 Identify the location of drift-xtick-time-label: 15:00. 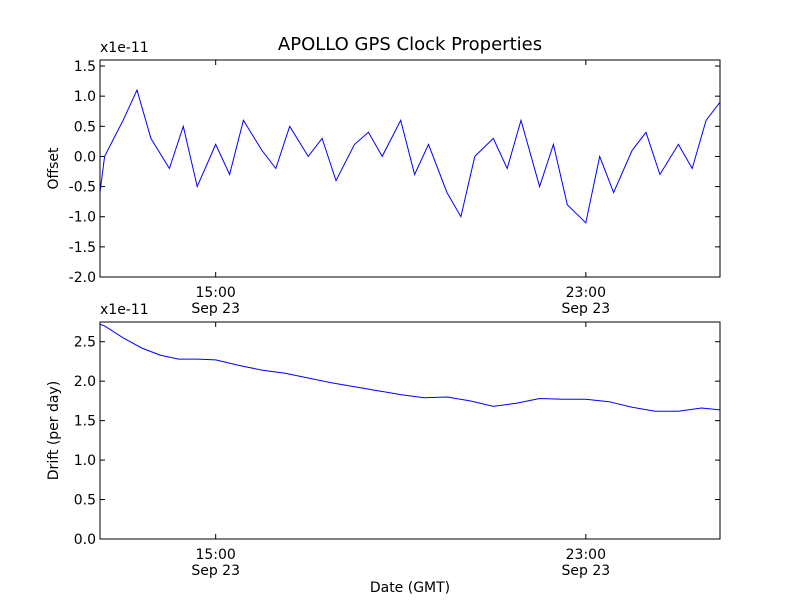
(215, 555).